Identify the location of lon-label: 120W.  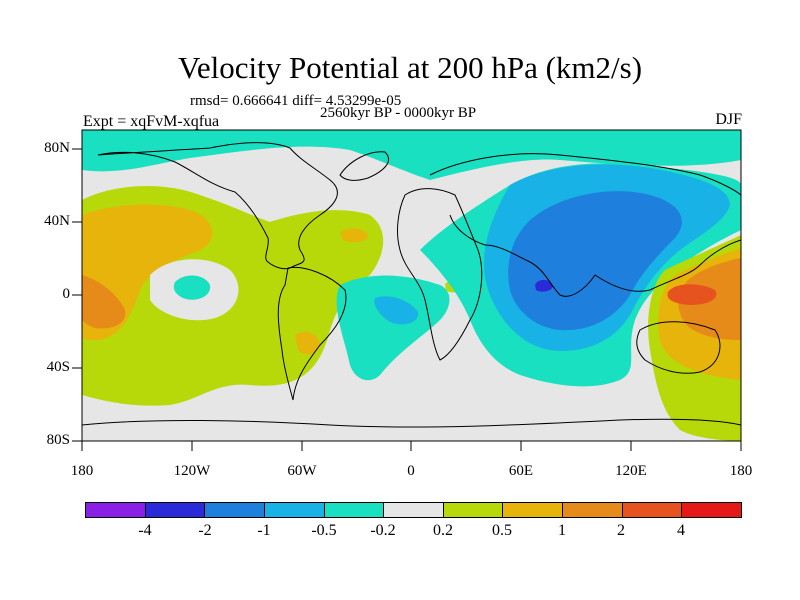
(192, 471).